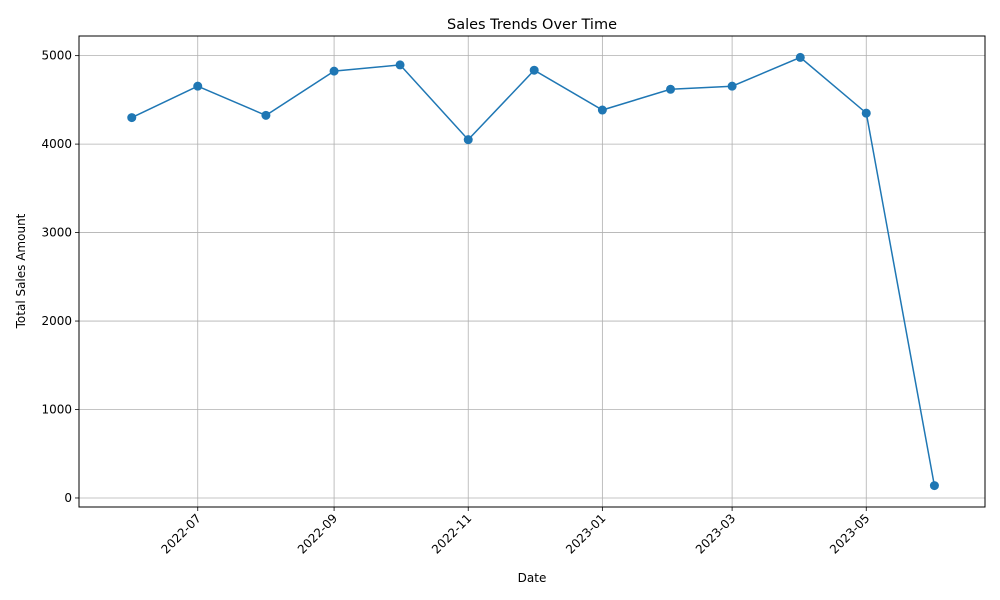  What do you see at coordinates (56, 321) in the screenshot?
I see `y-tick-label: 2000` at bounding box center [56, 321].